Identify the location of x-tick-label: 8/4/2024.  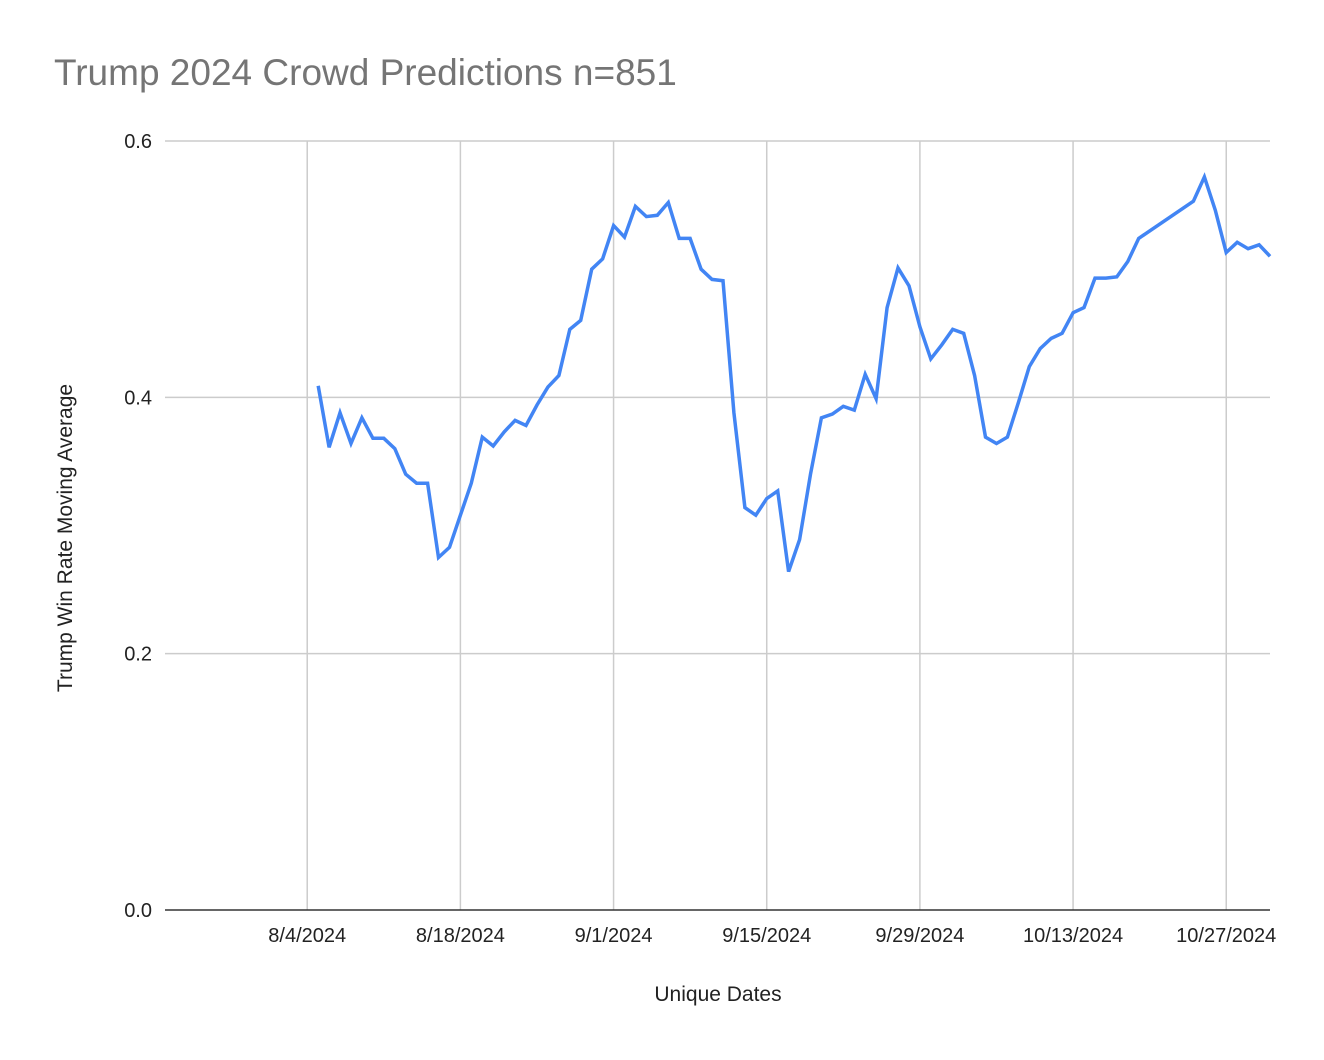
(307, 936).